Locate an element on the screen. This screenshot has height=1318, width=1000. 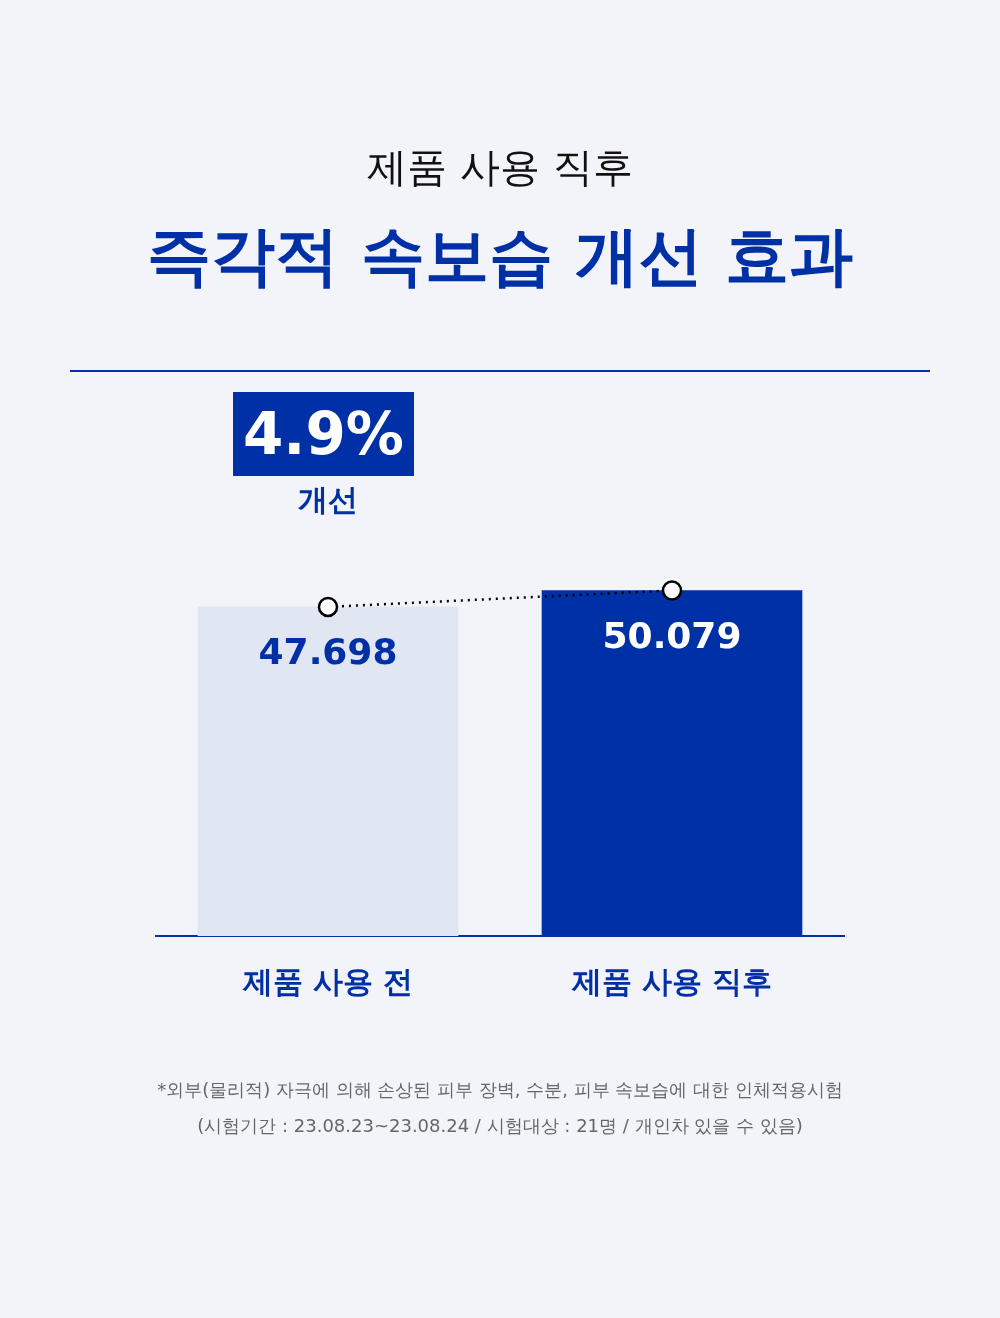
text: *외부(물리적) 자극에 의해 손상된 피부 장벽, 수분, 피부 속보습에 대한 인체적용시험 is located at coordinates (500, 1090).